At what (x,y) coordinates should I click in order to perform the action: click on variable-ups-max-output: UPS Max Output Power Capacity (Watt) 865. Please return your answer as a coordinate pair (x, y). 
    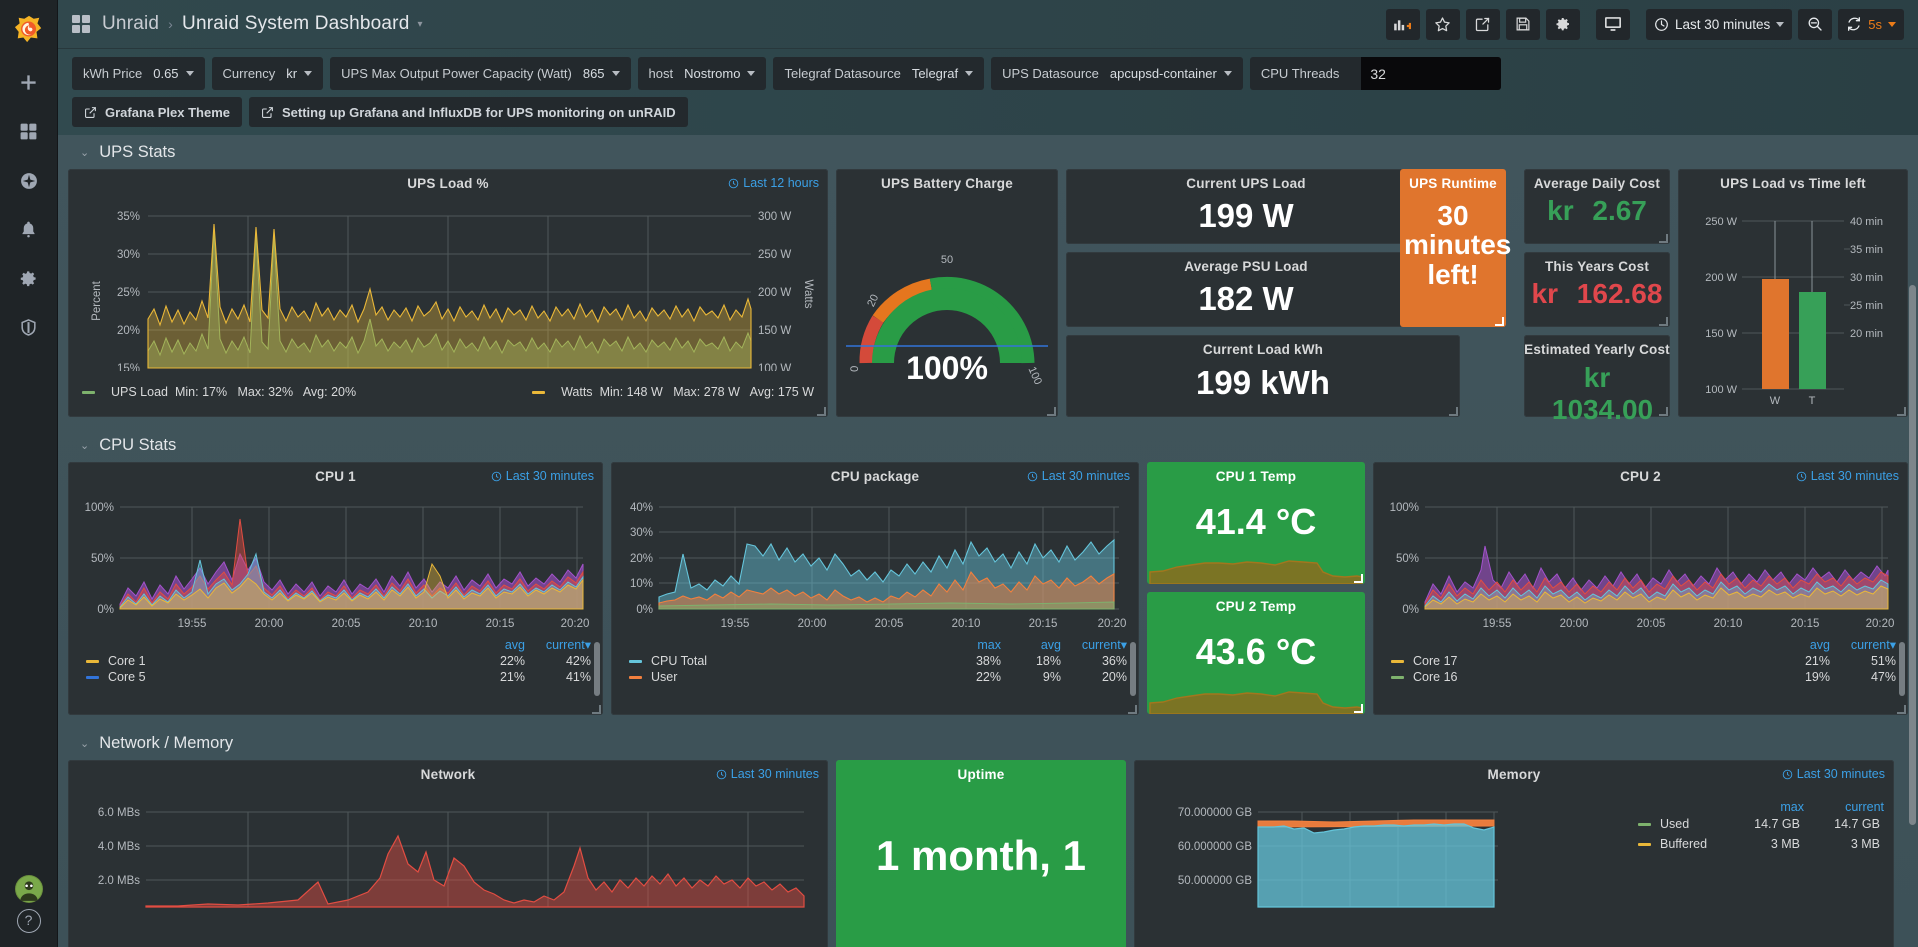
    Looking at the image, I should click on (480, 73).